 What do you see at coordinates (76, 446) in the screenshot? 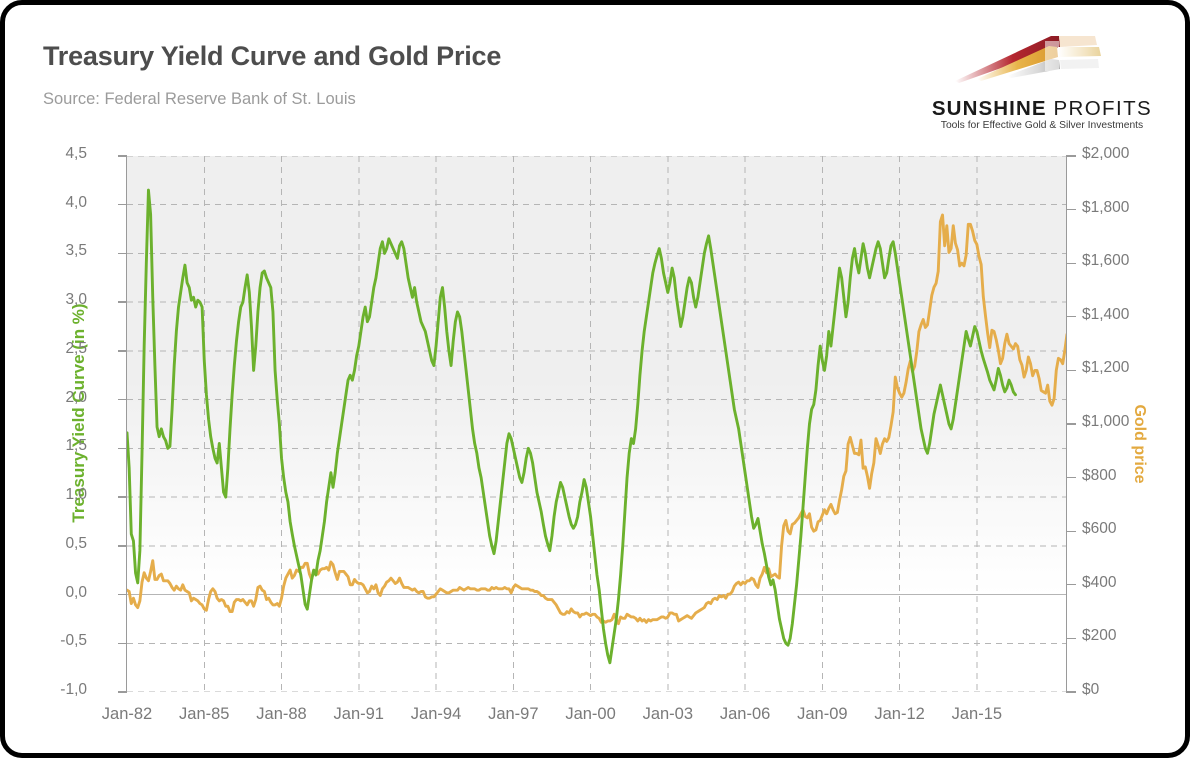
I see `y-axis-left-tick-label: 1,5` at bounding box center [76, 446].